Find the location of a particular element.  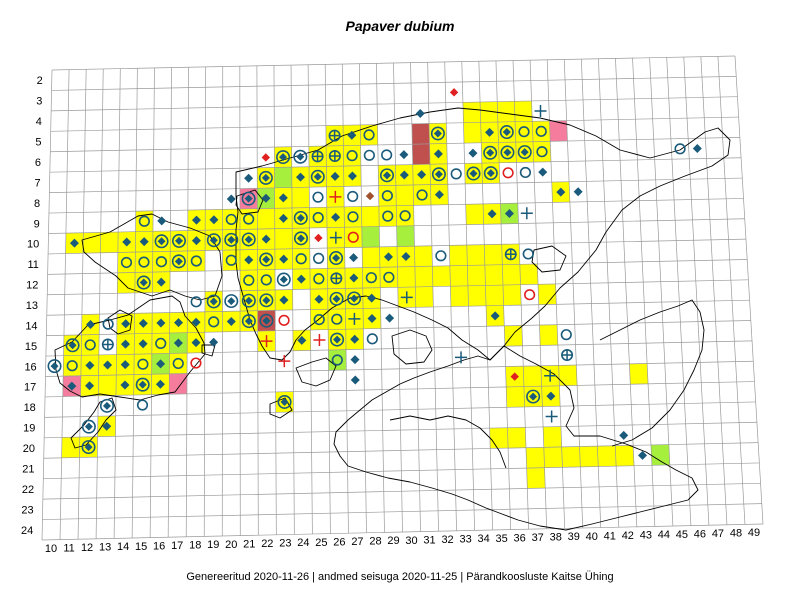

row-label: 8 is located at coordinates (37, 204).